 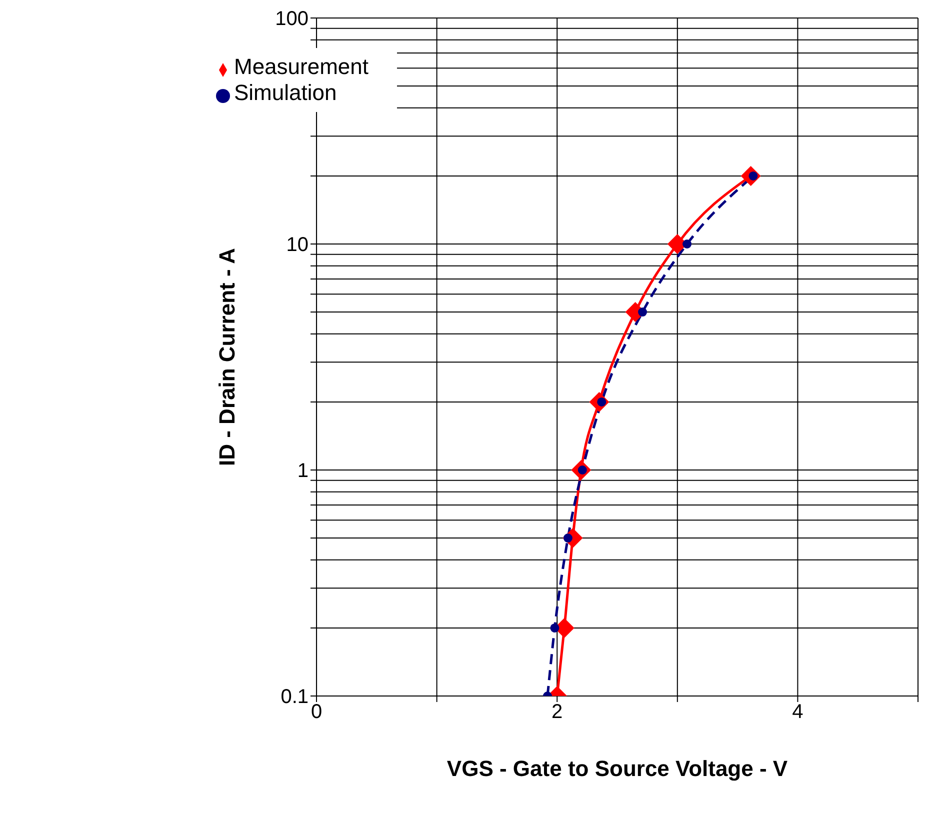 What do you see at coordinates (292, 19) in the screenshot?
I see `y-tick-label: 100` at bounding box center [292, 19].